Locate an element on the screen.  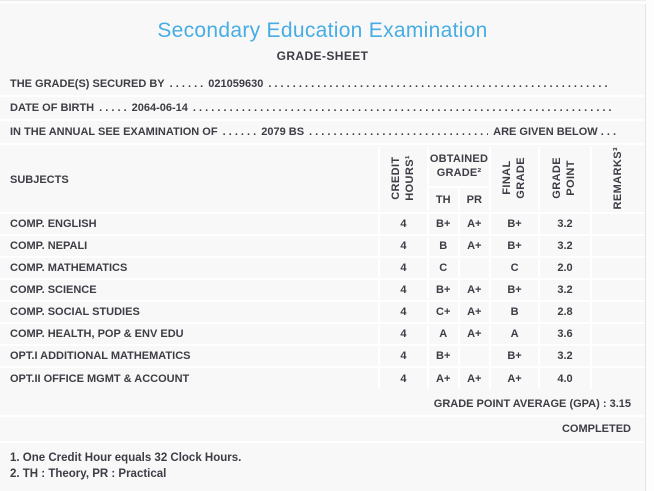
line-suffix: ARE GIVEN BELOW . . . is located at coordinates (554, 132).